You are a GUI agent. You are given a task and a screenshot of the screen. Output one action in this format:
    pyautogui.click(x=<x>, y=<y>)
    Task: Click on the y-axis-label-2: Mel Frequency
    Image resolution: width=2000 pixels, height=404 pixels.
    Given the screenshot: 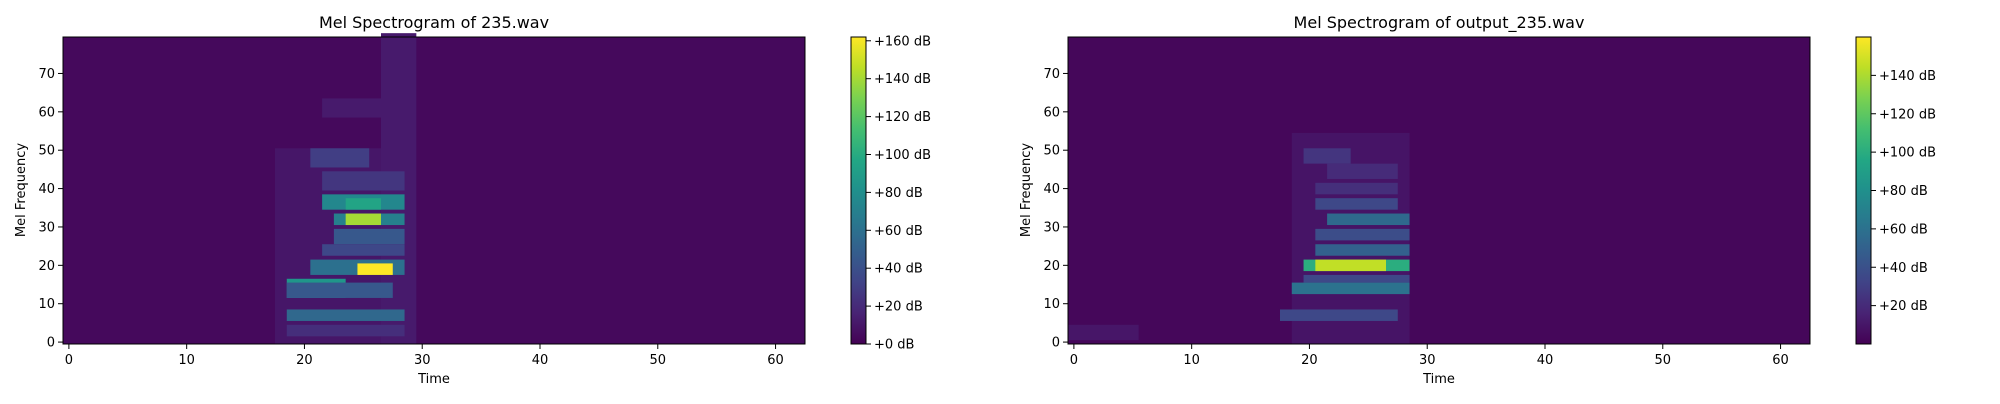 What is the action you would take?
    pyautogui.click(x=1026, y=190)
    